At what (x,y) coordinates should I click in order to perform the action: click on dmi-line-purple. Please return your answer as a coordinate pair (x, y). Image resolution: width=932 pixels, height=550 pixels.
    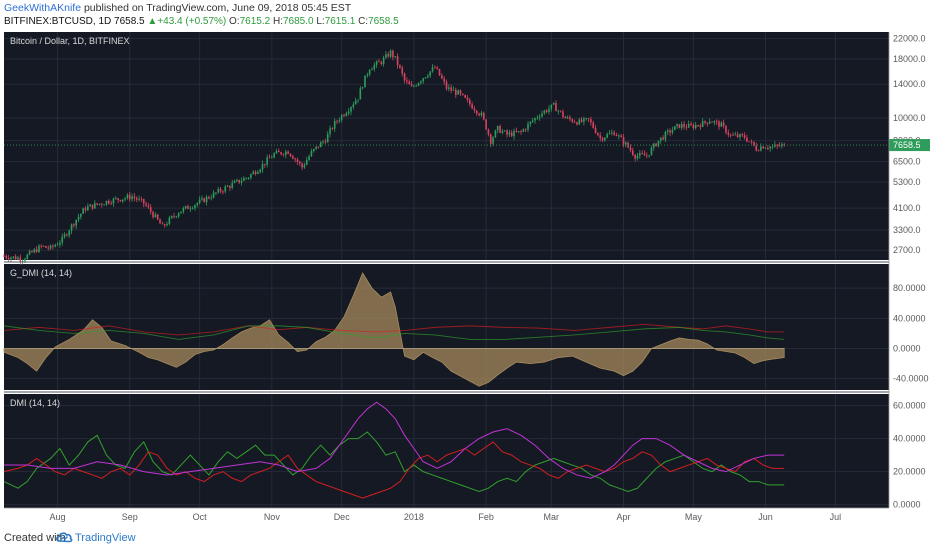
    Looking at the image, I should click on (394, 440).